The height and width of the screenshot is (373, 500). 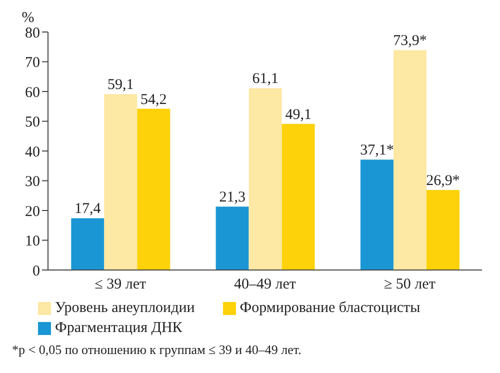 What do you see at coordinates (36, 271) in the screenshot?
I see `y-tick-label: 0` at bounding box center [36, 271].